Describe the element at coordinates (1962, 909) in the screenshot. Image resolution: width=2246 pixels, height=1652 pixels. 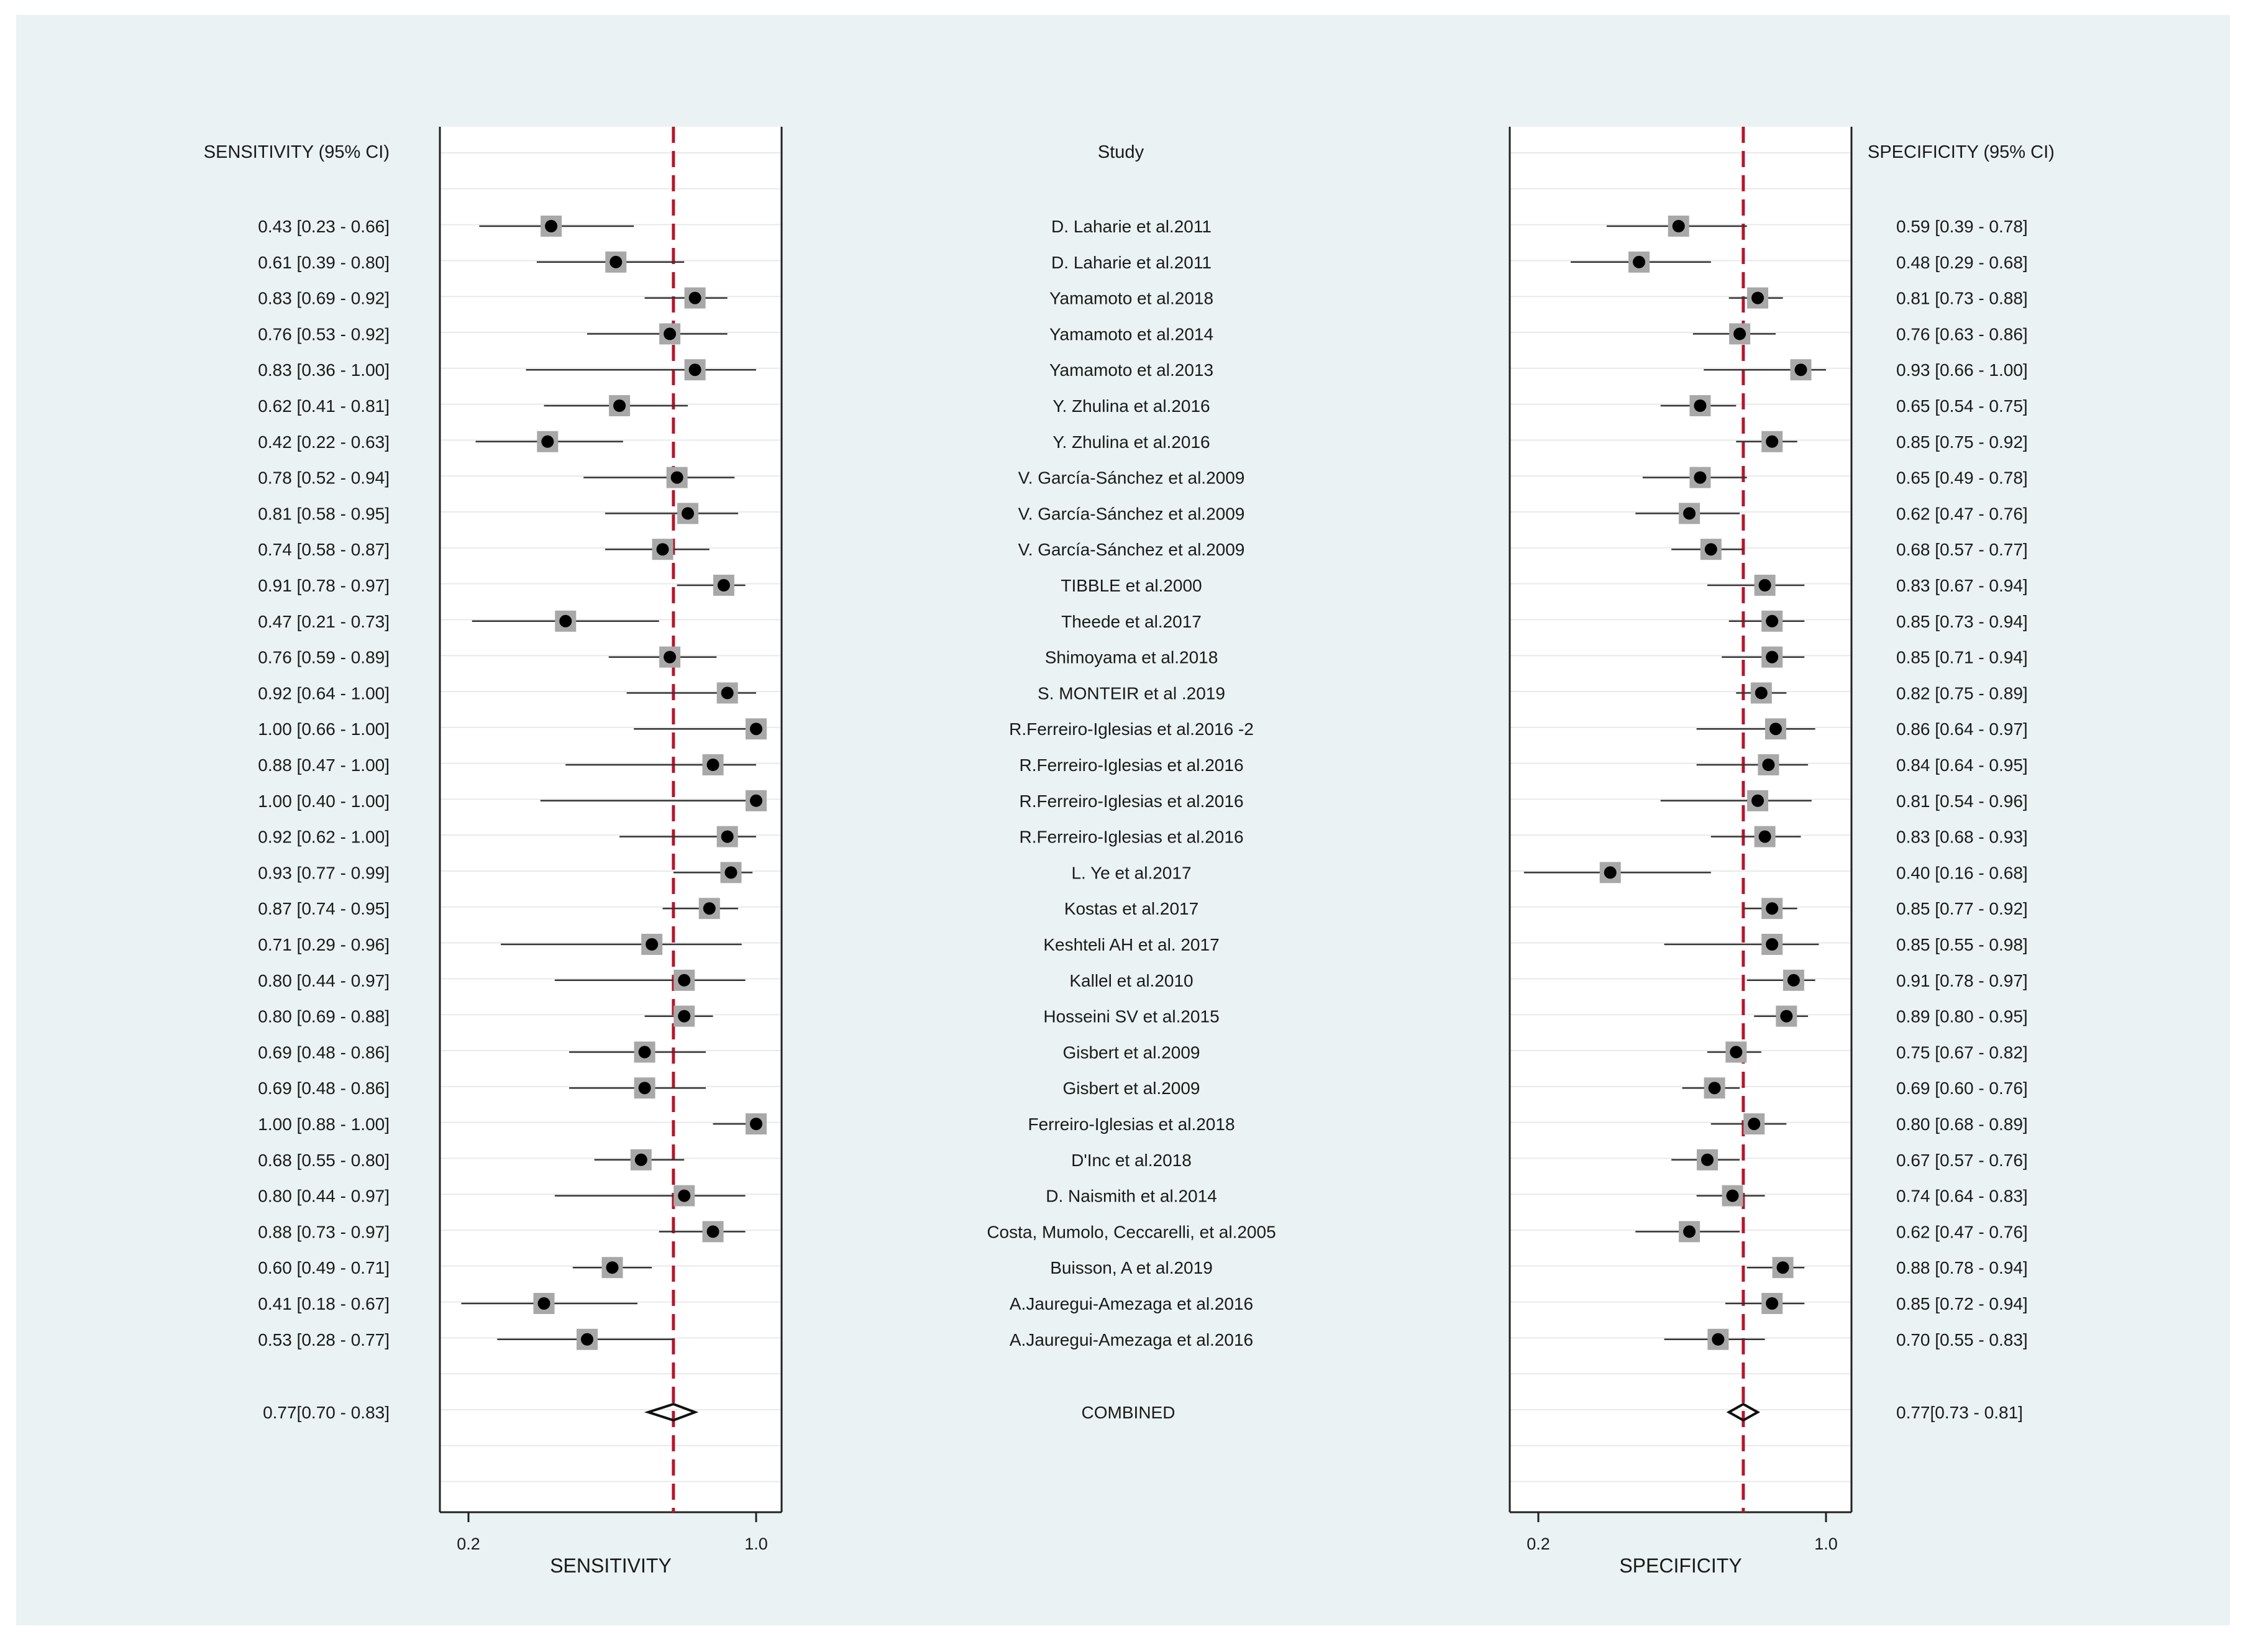
I see `spec-ci-text: 0.85 [0.77 - 0.92]` at that location.